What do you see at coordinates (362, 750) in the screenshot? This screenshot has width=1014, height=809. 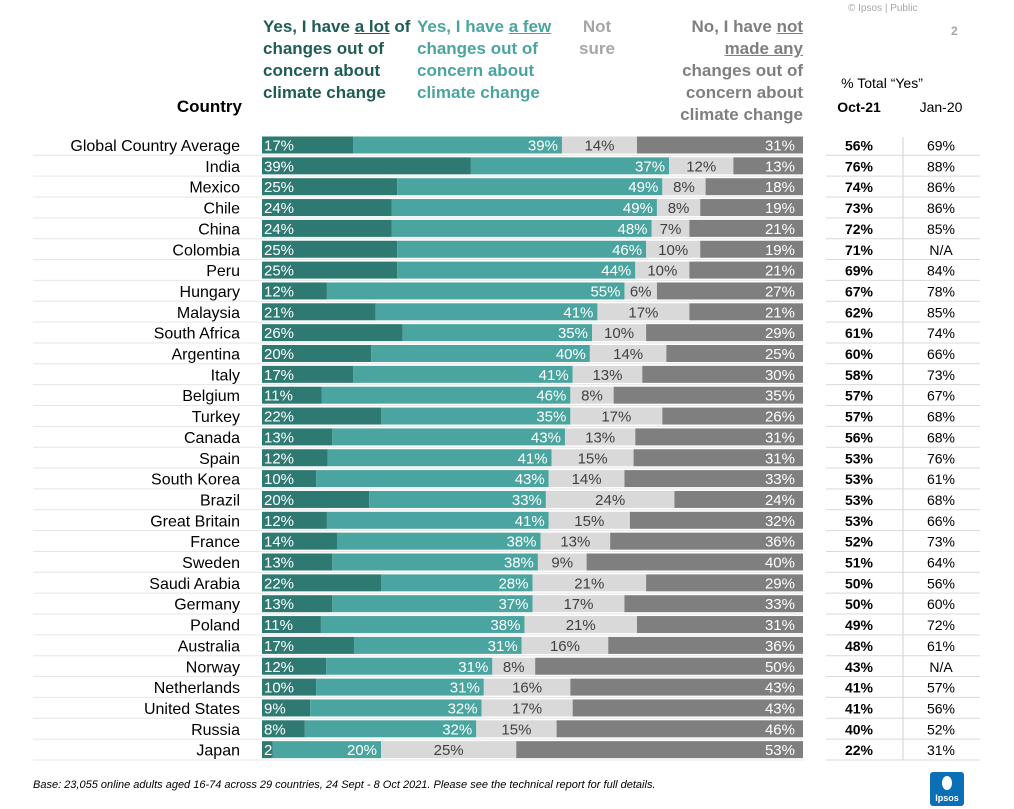 I see `data-label-a-few: 20%` at bounding box center [362, 750].